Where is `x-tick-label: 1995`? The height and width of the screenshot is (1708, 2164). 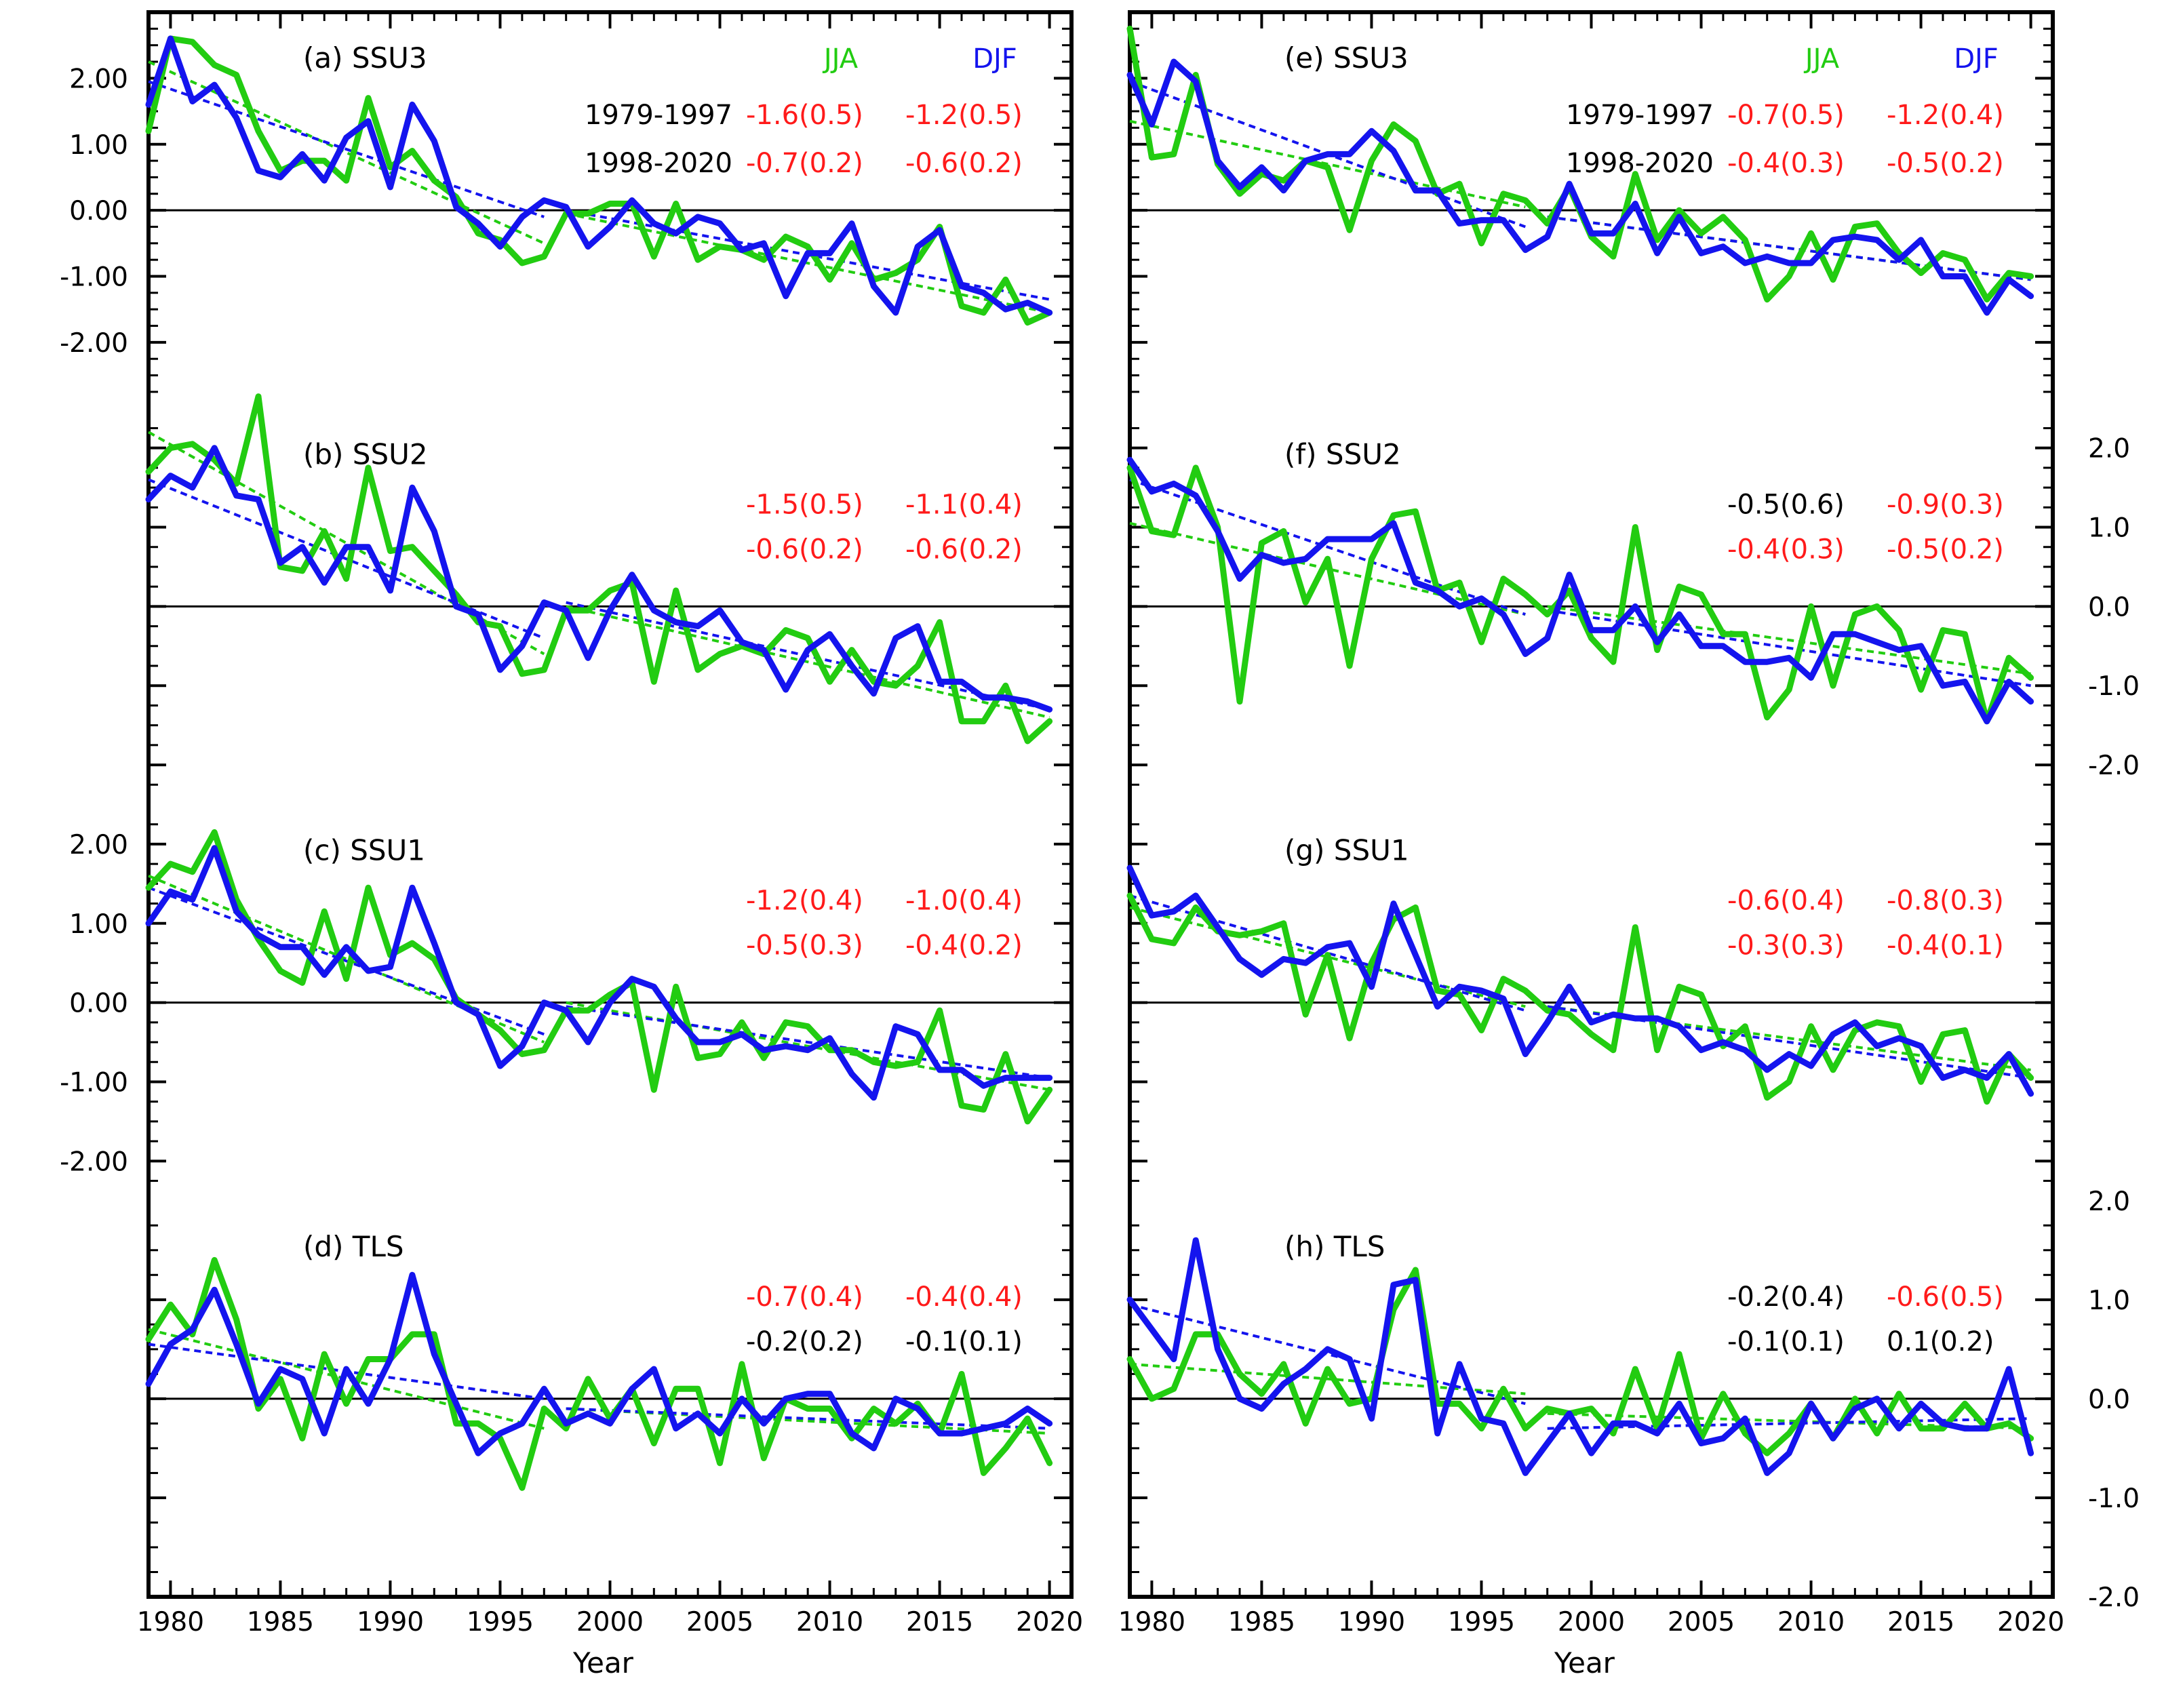
x-tick-label: 1995 is located at coordinates (1481, 1622).